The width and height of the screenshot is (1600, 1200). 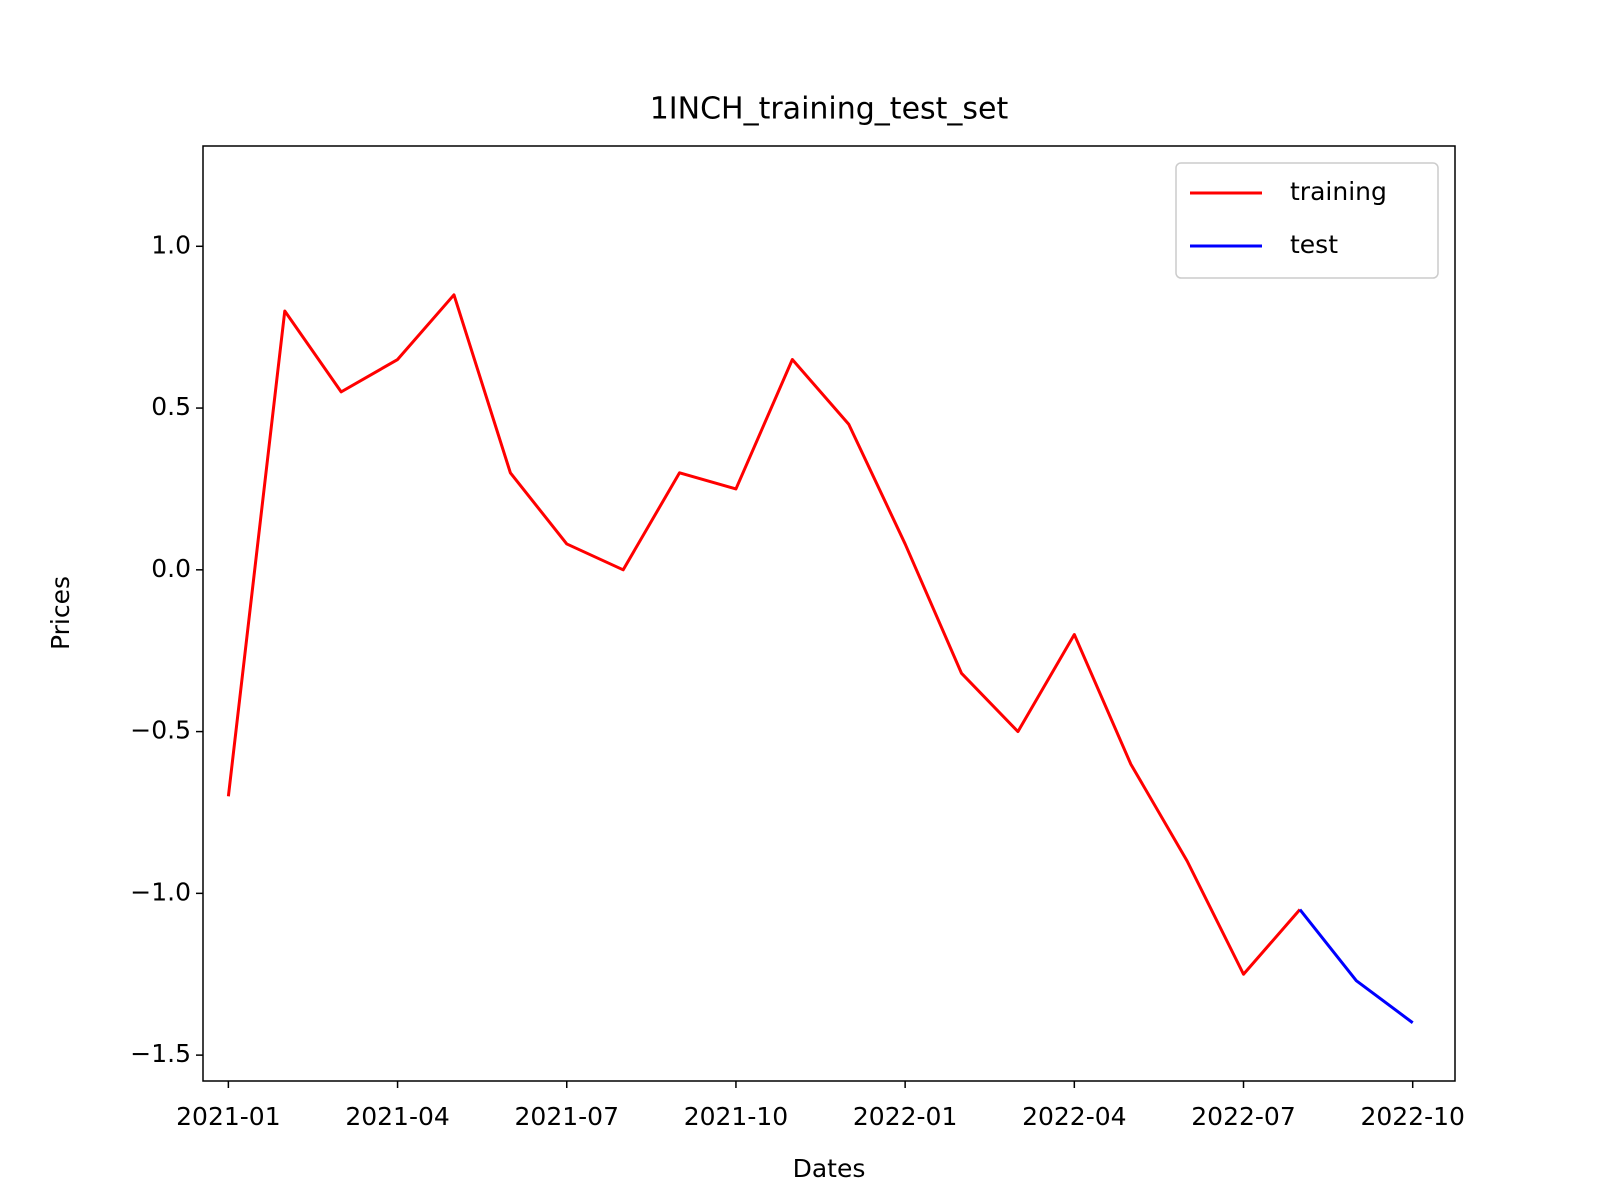 I want to click on x-axis-label: Dates, so click(x=829, y=1168).